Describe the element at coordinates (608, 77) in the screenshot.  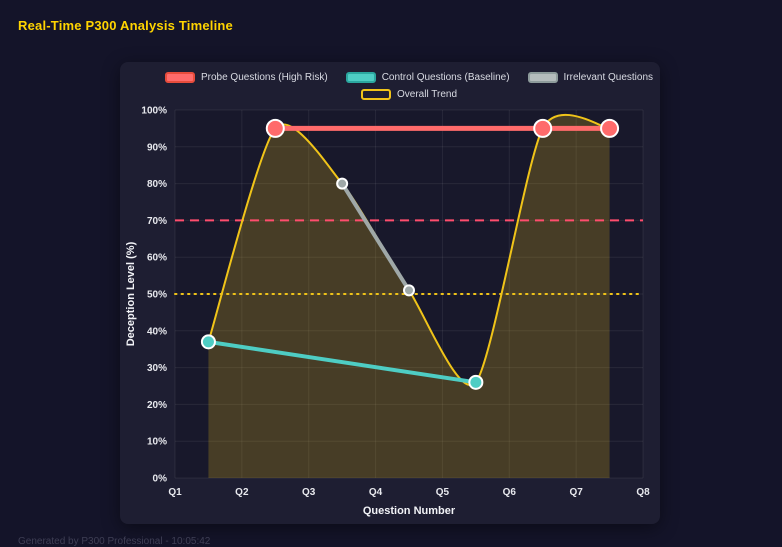
I see `legend-label: Irrelevant Questions` at that location.